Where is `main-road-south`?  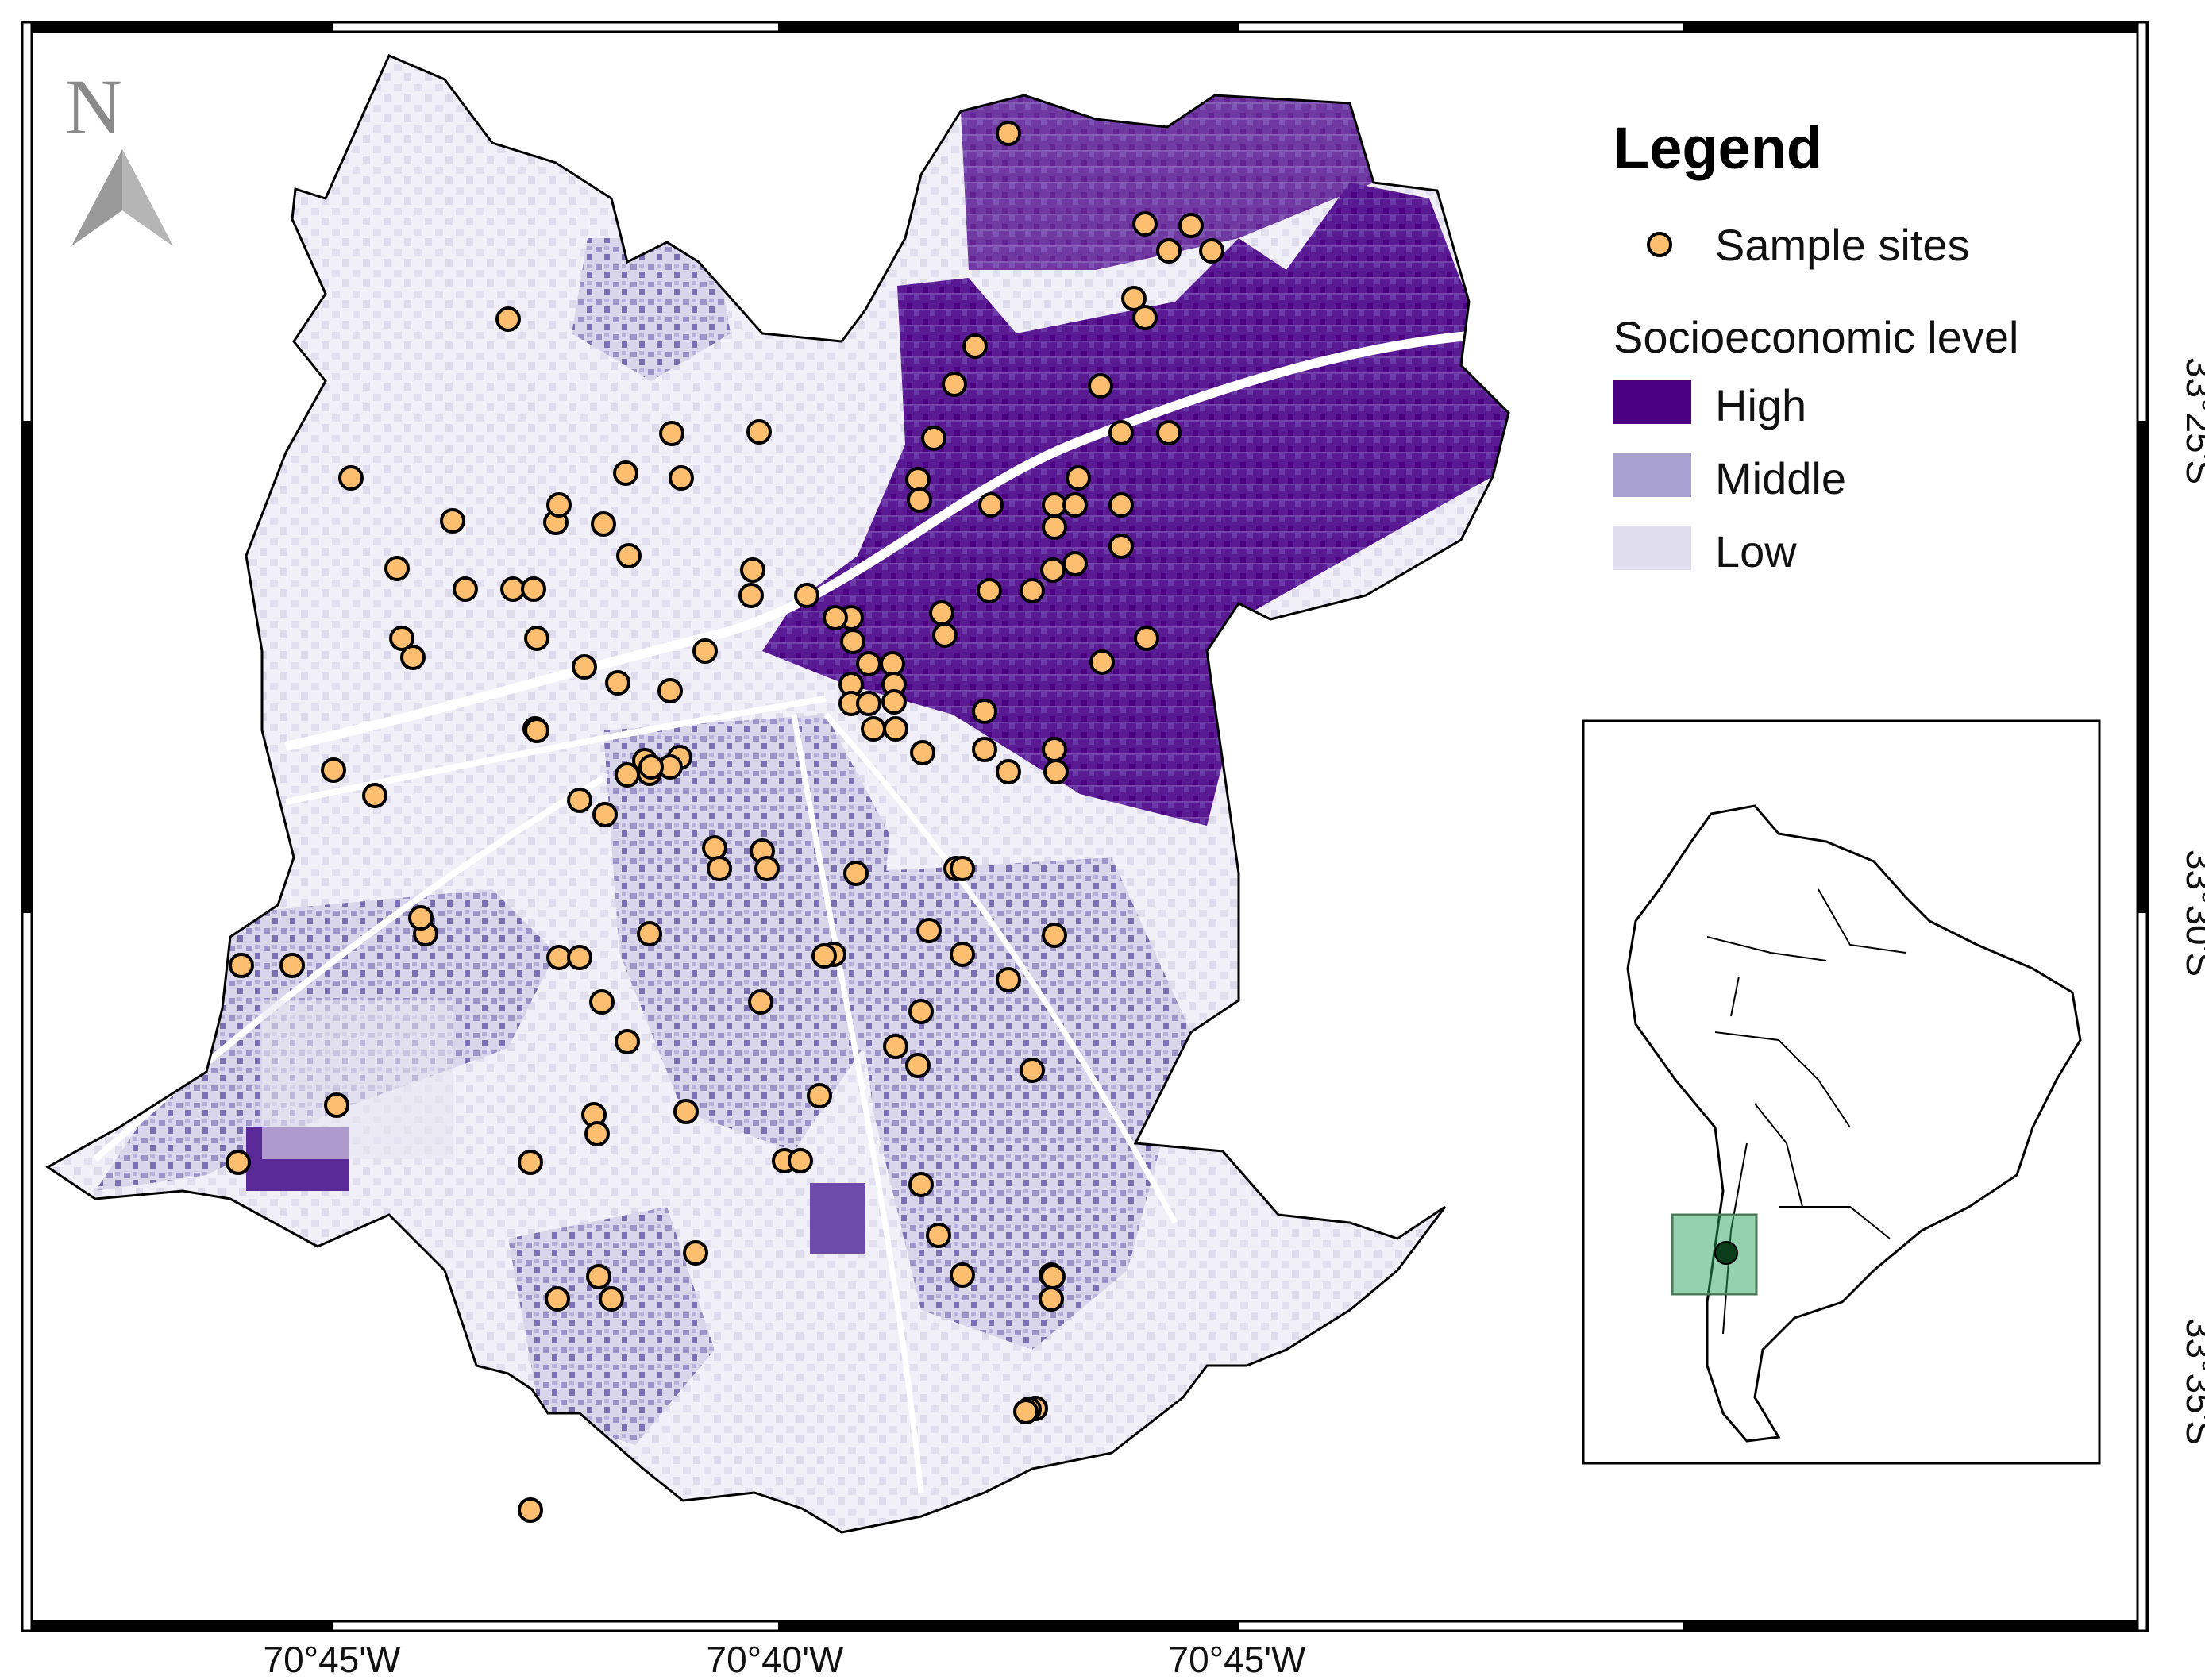 main-road-south is located at coordinates (857, 1103).